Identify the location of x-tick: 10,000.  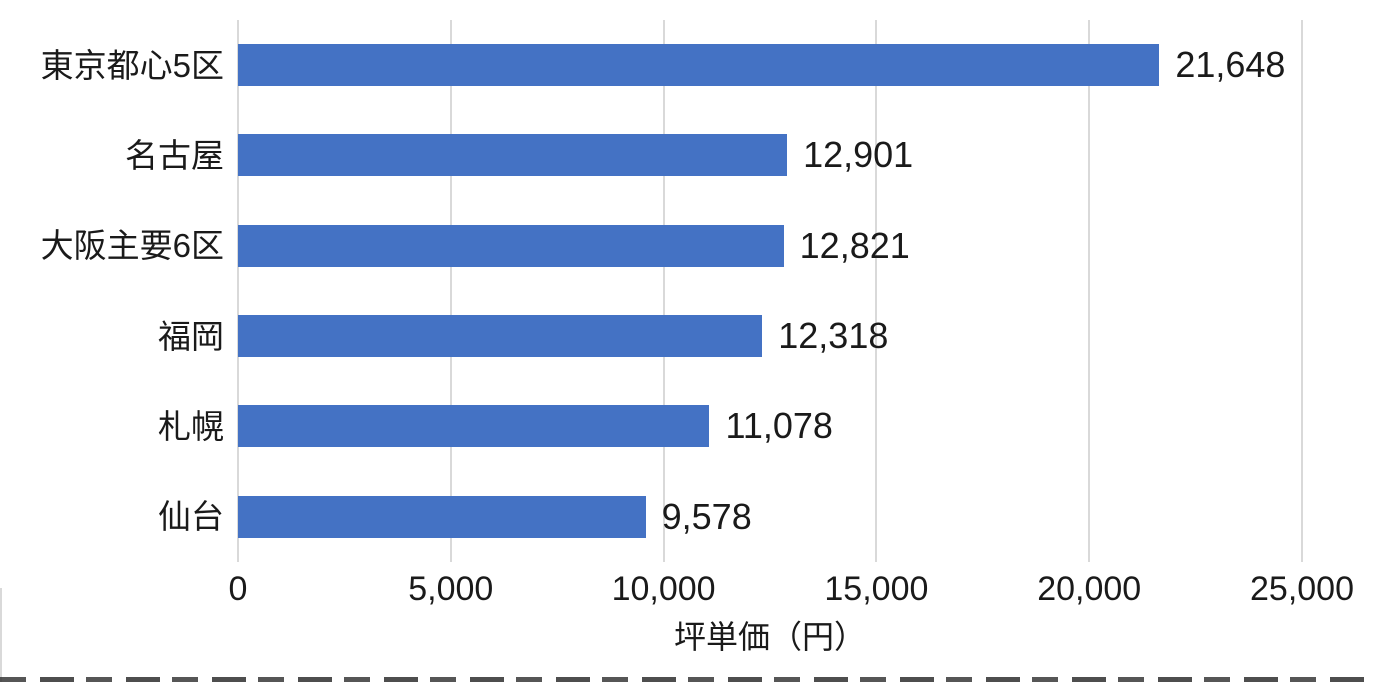
(663, 589).